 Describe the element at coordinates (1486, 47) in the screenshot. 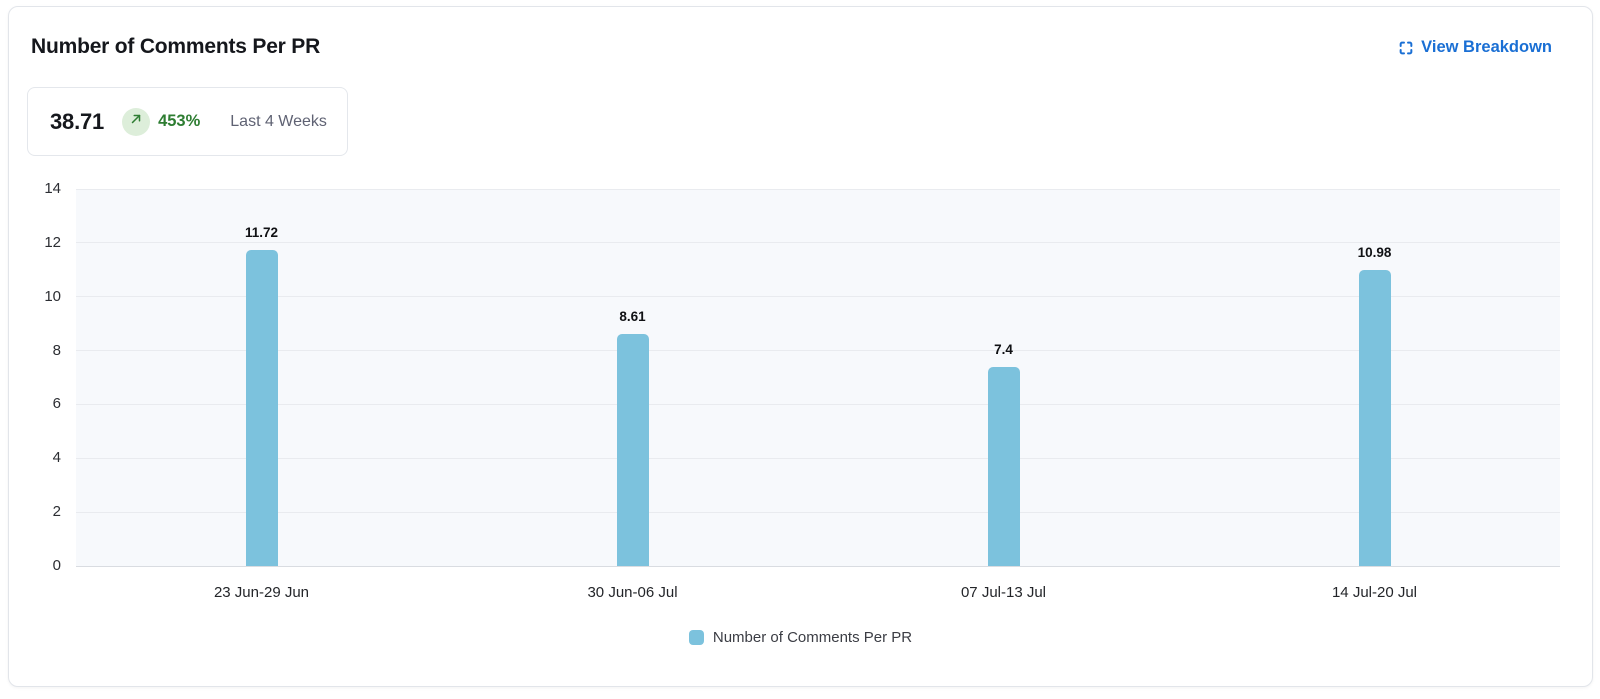

I see `view-breakdown-label: View Breakdown` at that location.